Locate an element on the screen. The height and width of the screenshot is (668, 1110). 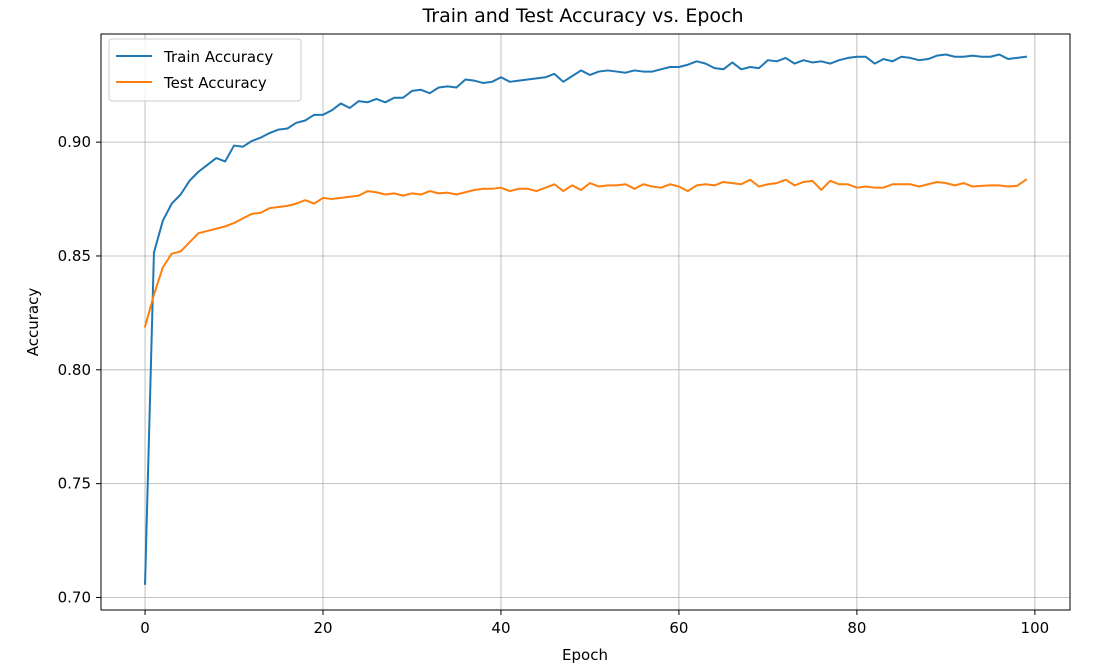
legend-label-test: Test Accuracy is located at coordinates (215, 83).